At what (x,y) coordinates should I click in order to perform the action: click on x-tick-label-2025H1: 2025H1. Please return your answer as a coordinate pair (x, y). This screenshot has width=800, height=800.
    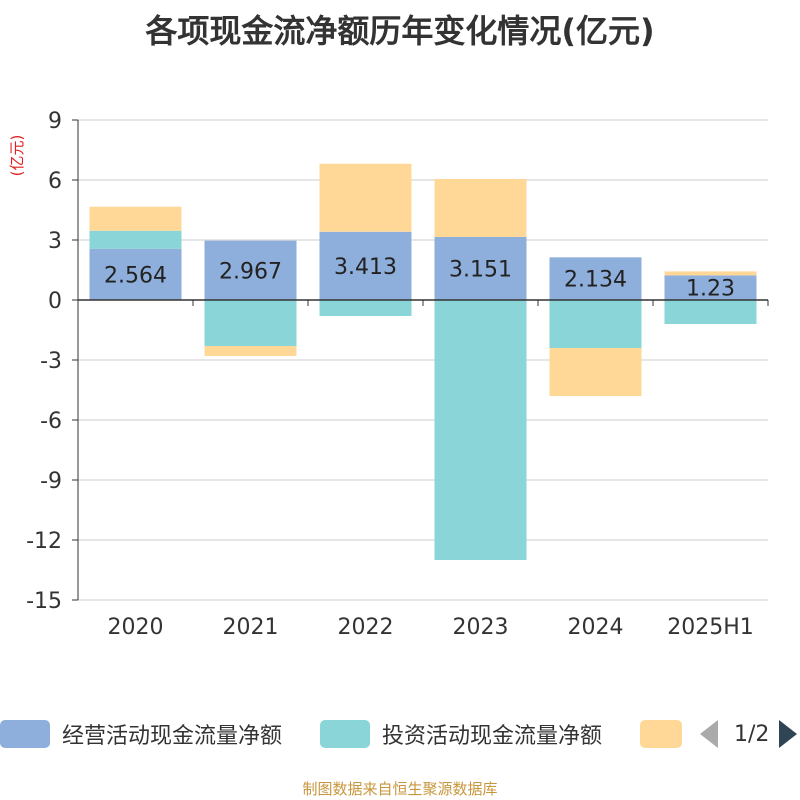
    Looking at the image, I should click on (710, 627).